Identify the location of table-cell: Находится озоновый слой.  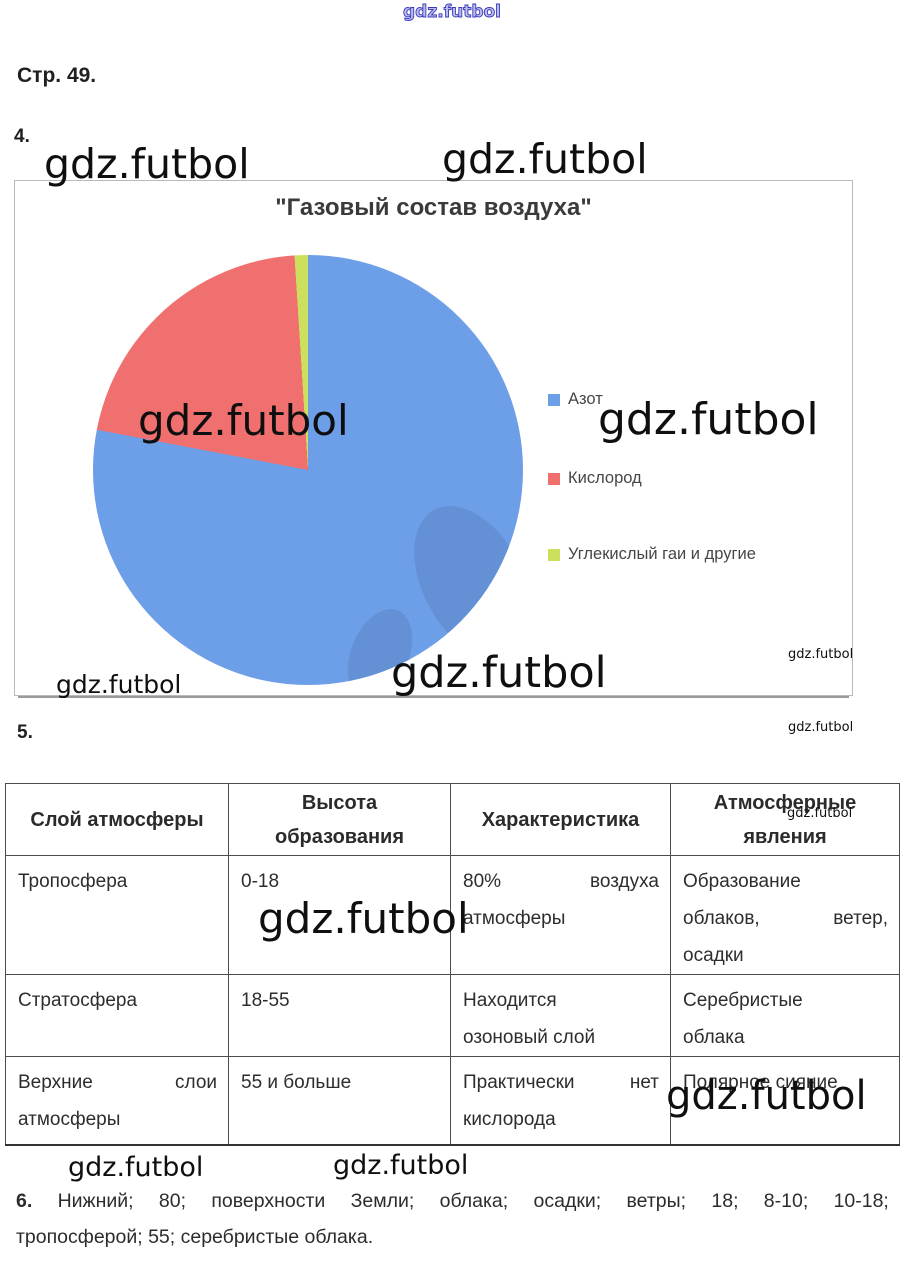
(560, 1015).